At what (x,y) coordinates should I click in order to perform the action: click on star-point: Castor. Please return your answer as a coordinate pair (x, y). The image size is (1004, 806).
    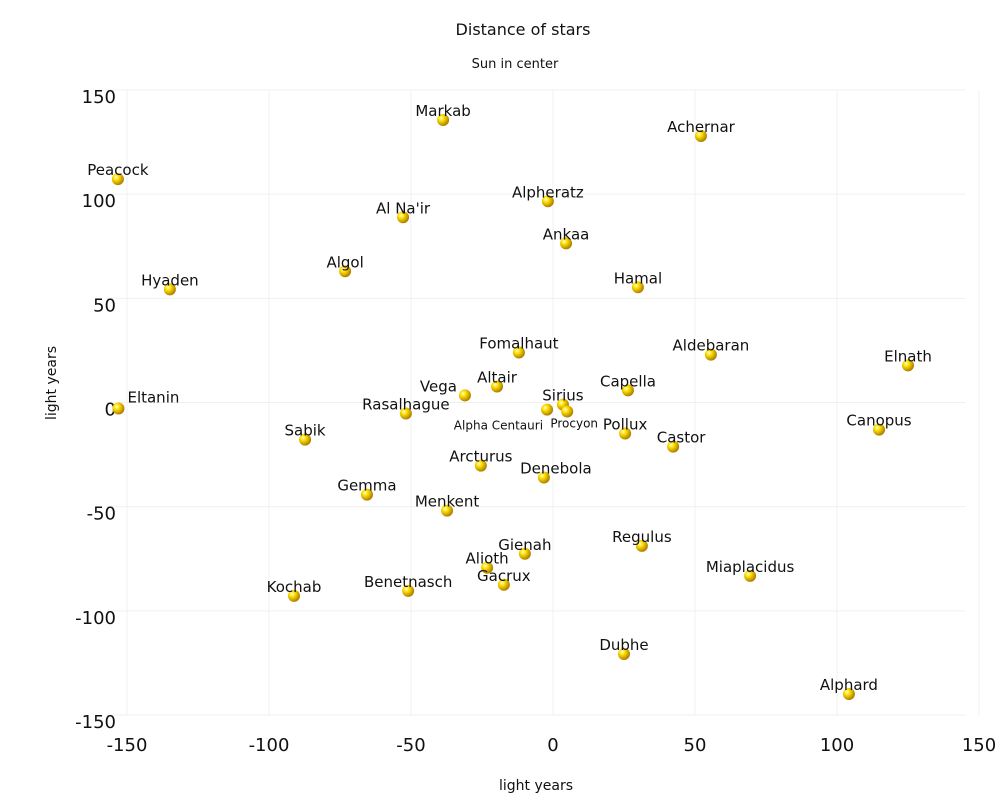
    Looking at the image, I should click on (682, 441).